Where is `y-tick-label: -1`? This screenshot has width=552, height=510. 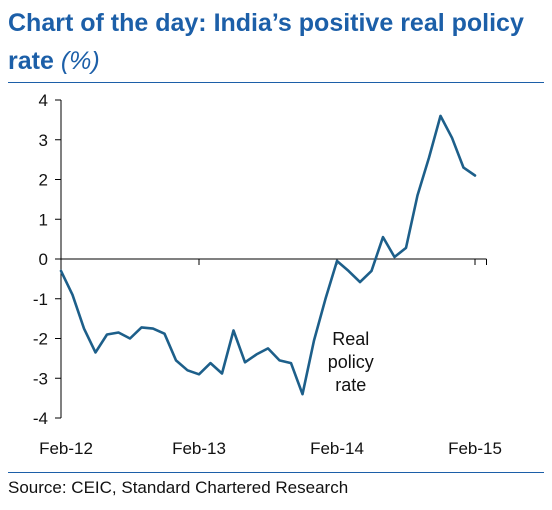 y-tick-label: -1 is located at coordinates (40, 299).